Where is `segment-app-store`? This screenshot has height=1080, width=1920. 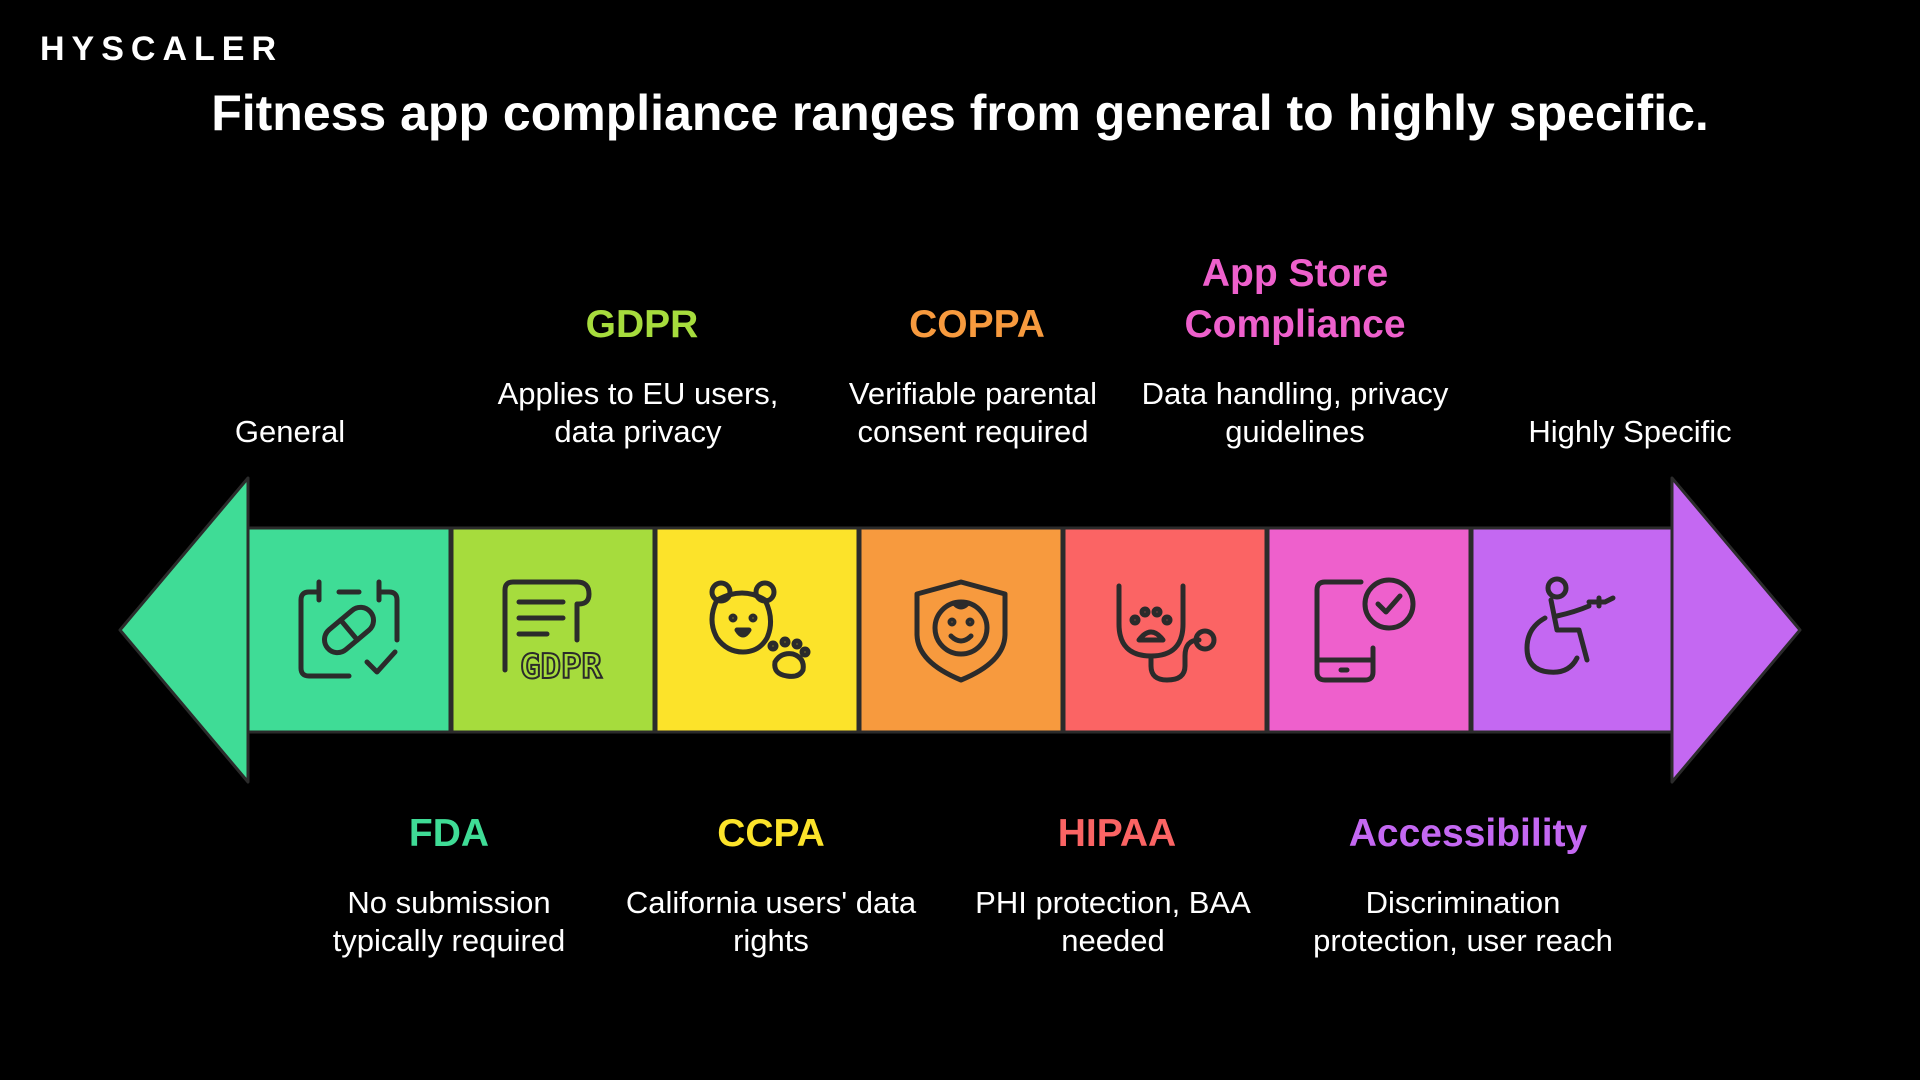
segment-app-store is located at coordinates (1369, 630).